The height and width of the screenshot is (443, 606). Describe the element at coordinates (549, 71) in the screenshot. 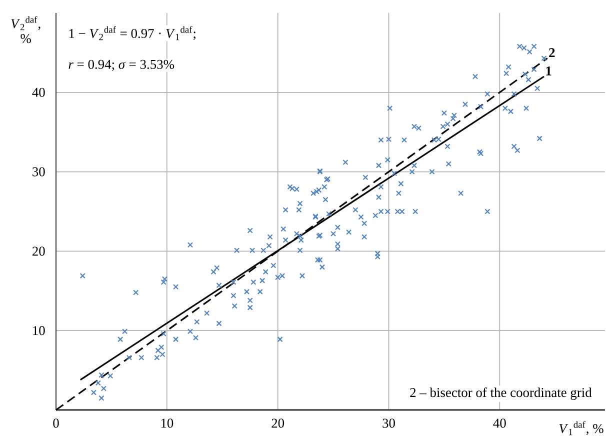

I see `annotation: 1` at that location.